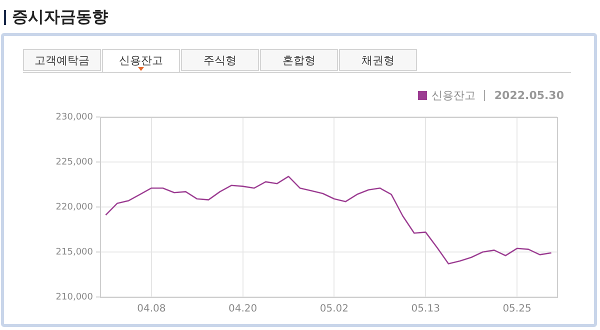 Image resolution: width=600 pixels, height=330 pixels. What do you see at coordinates (75, 297) in the screenshot?
I see `y-tick-label: 210,000` at bounding box center [75, 297].